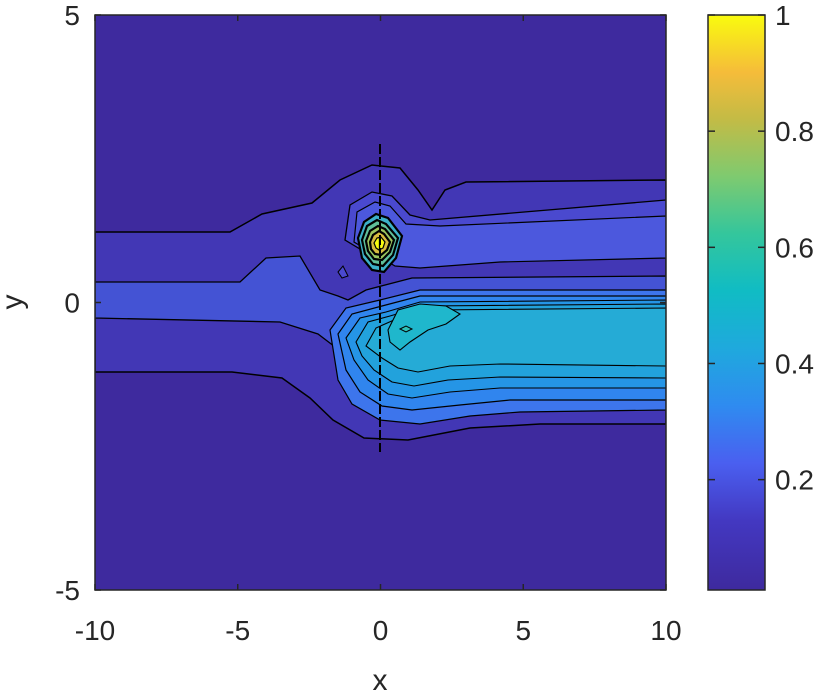  I want to click on y-tick-label: 0, so click(72, 303).